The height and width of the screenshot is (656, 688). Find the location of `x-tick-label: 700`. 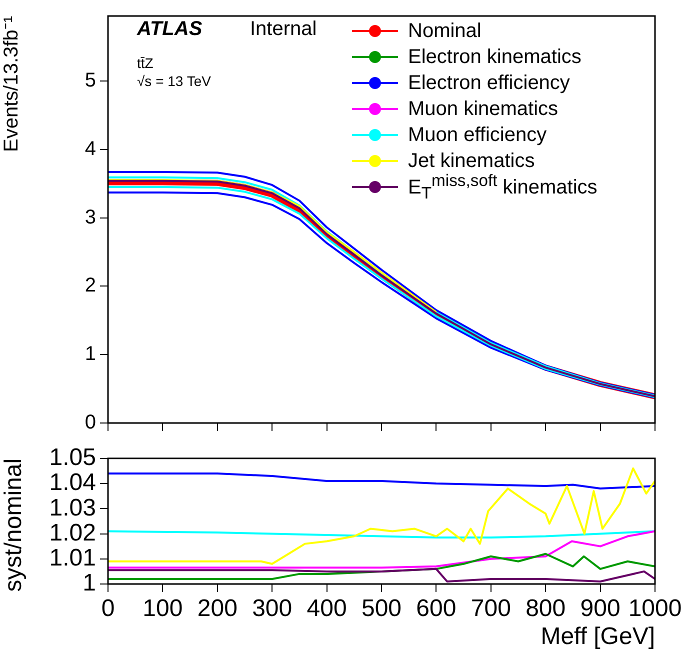

x-tick-label: 700 is located at coordinates (490, 608).